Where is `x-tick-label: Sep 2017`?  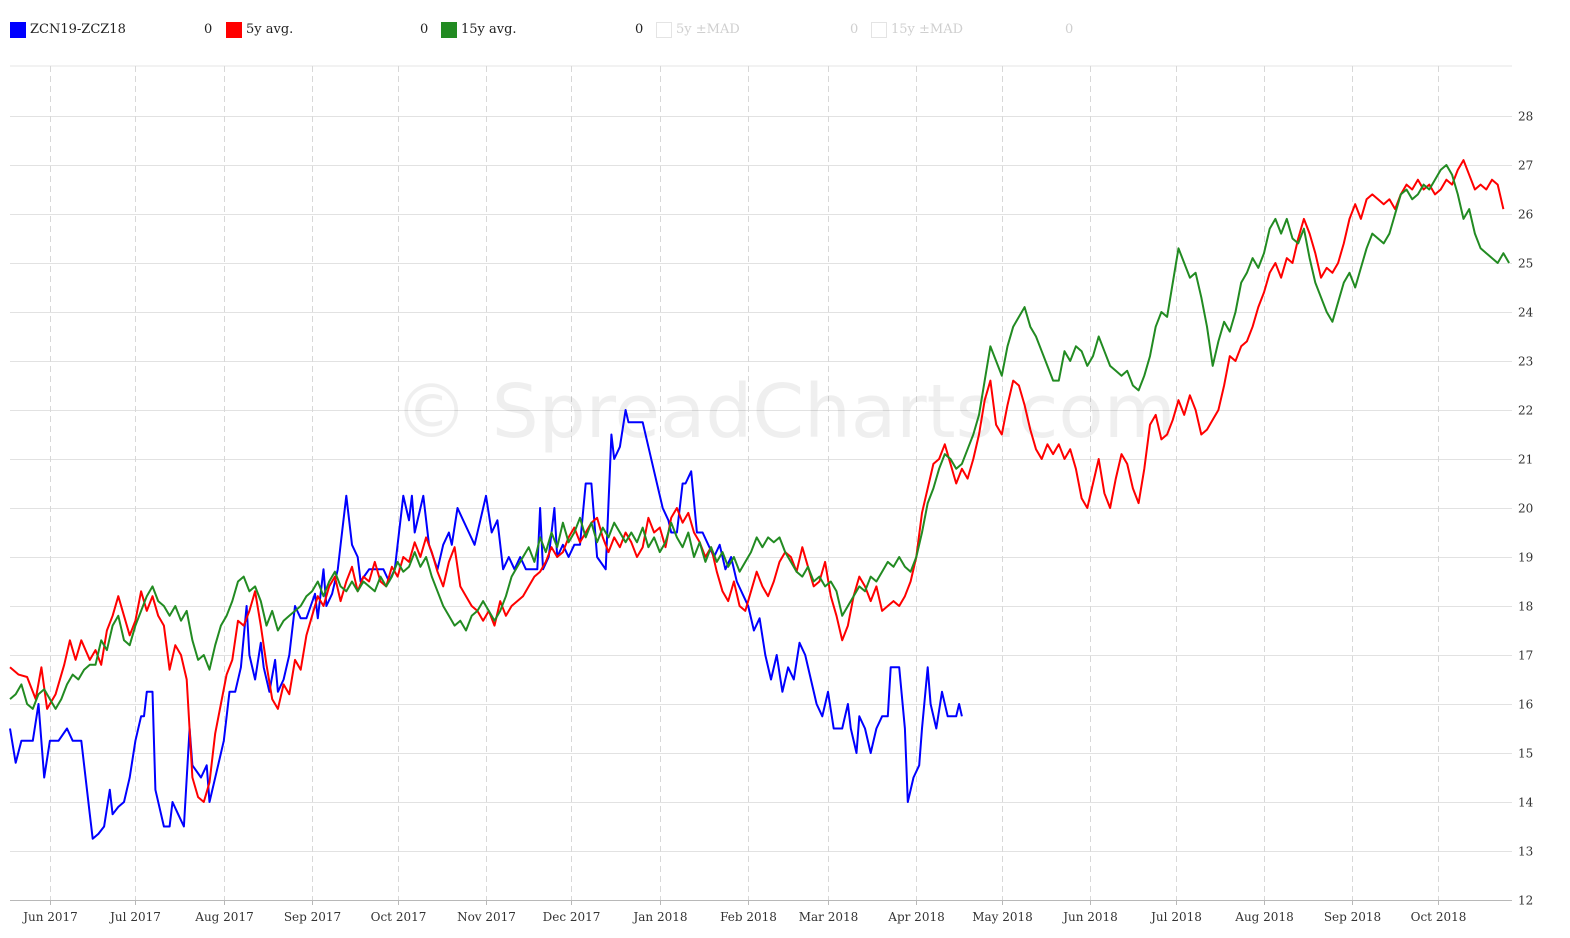
x-tick-label: Sep 2017 is located at coordinates (312, 917).